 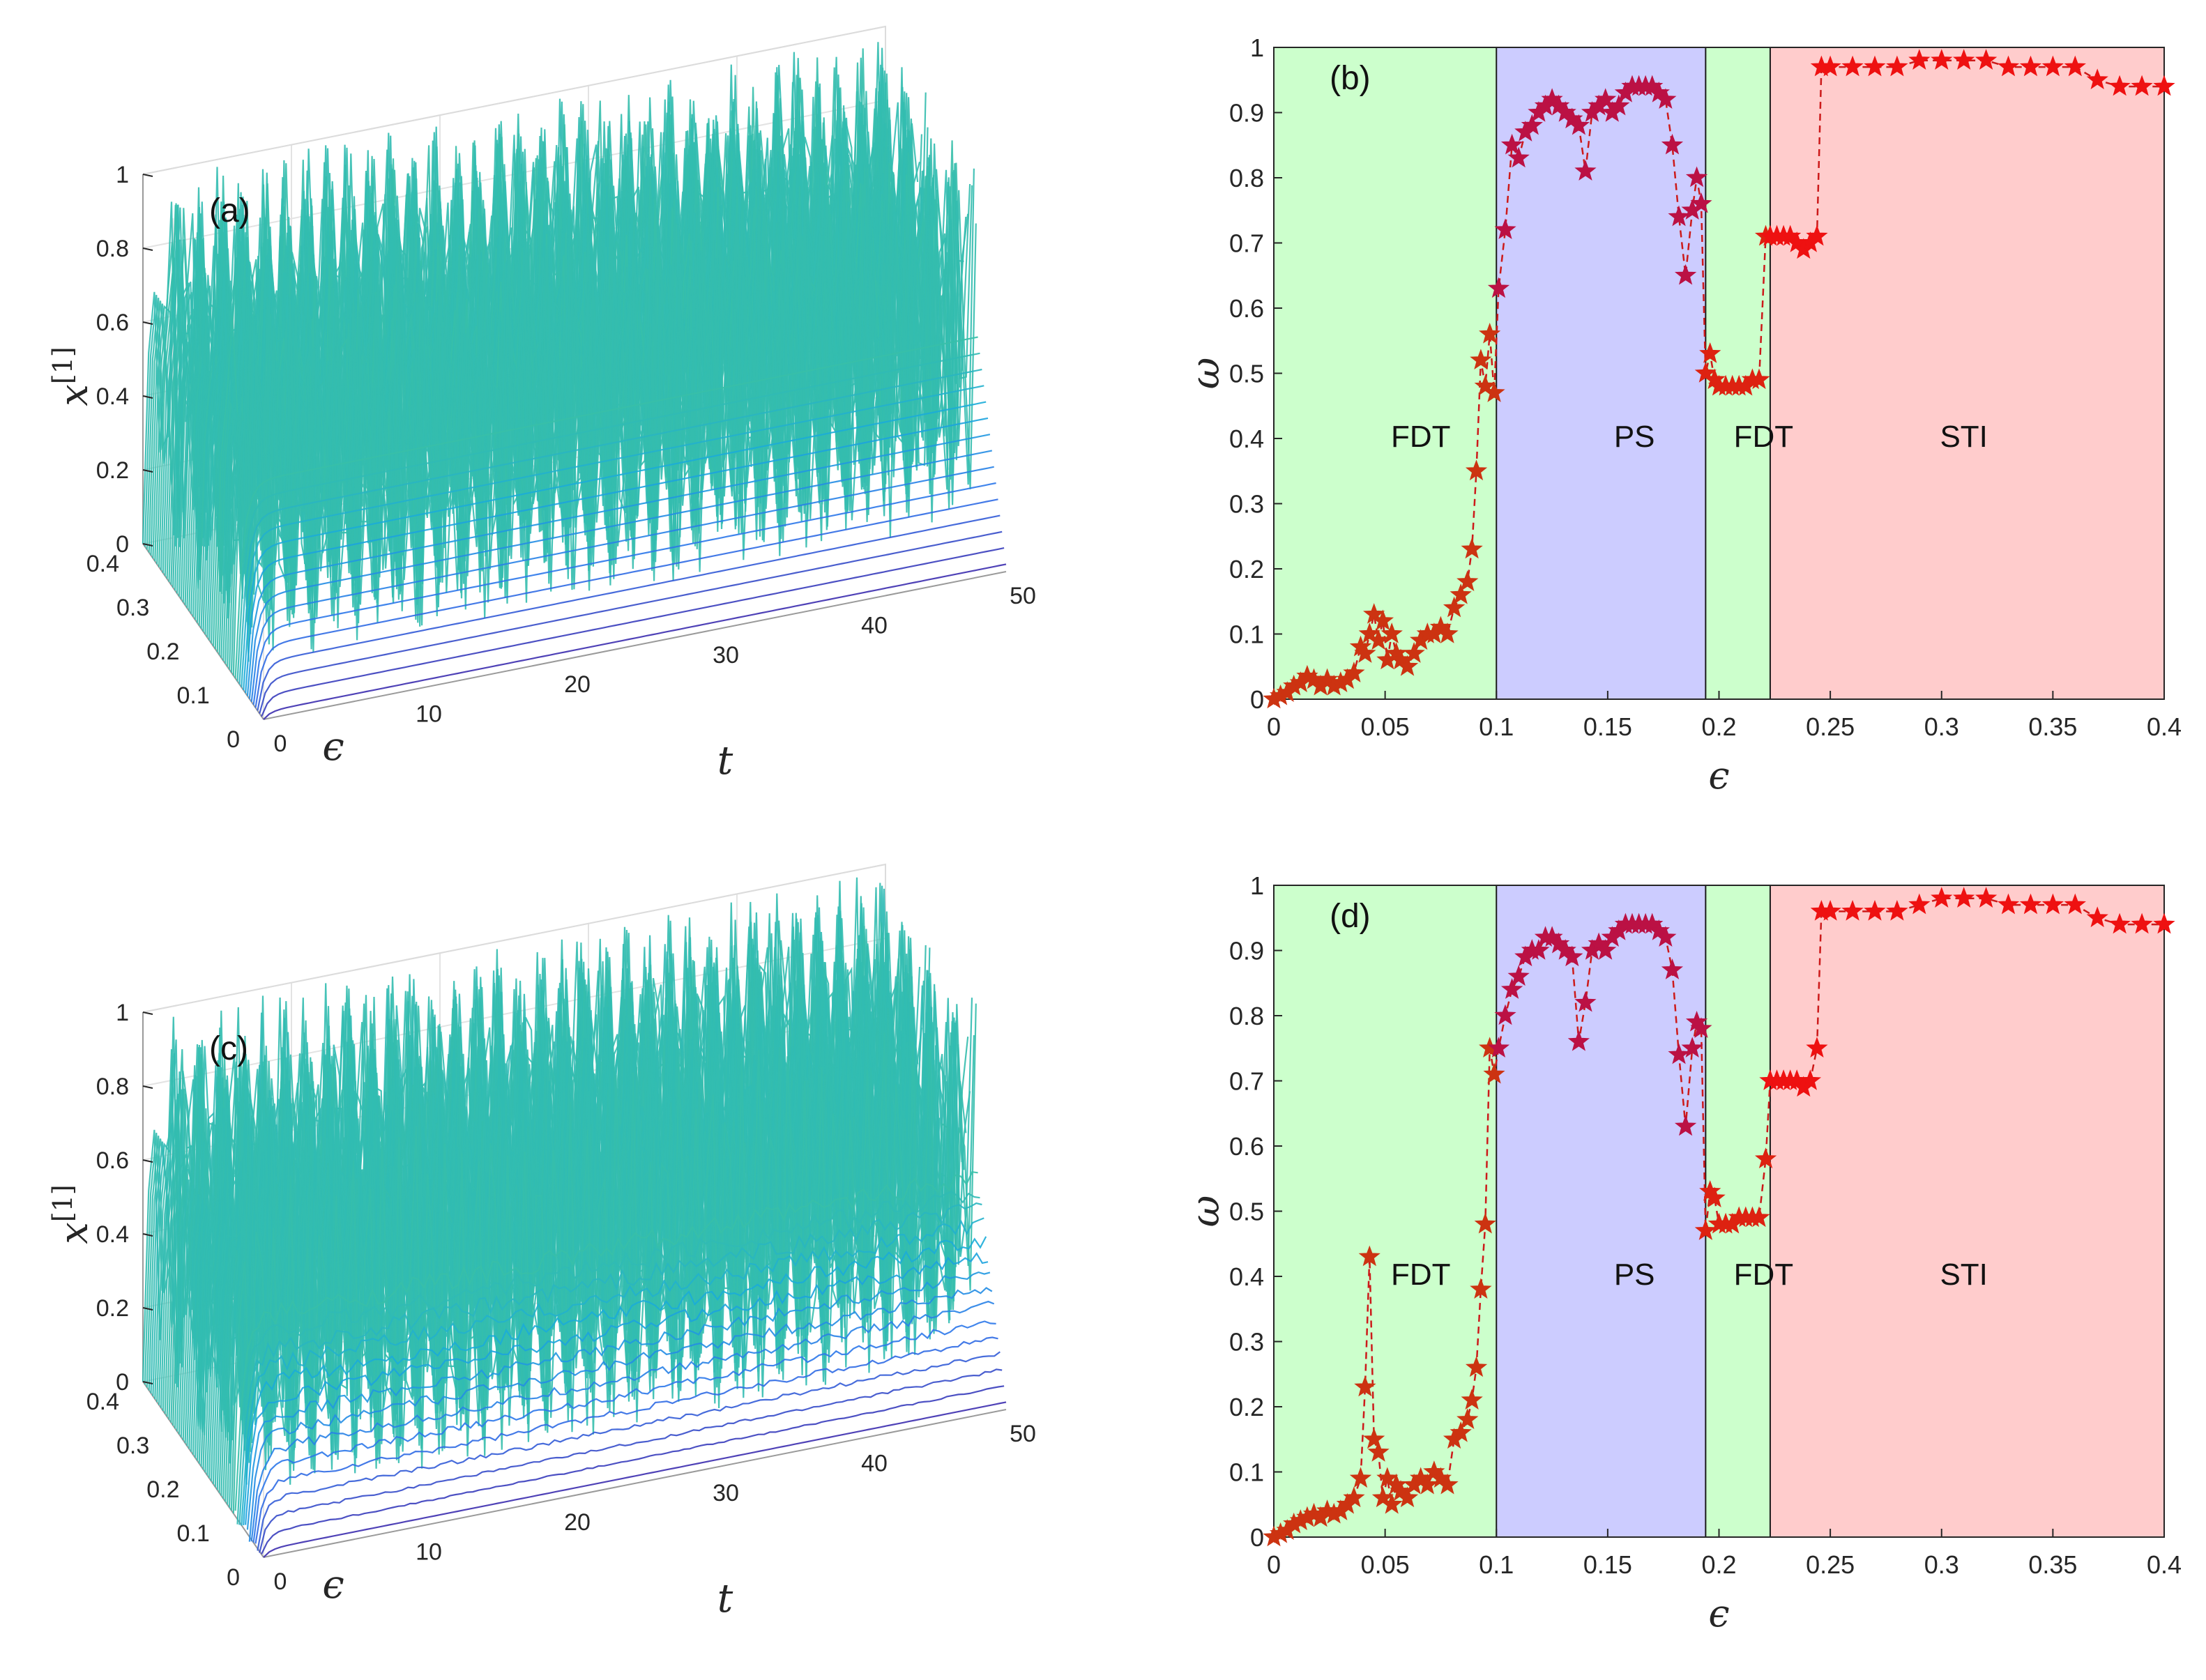 What do you see at coordinates (2052, 1564) in the screenshot?
I see `x-tick-label: 0.35` at bounding box center [2052, 1564].